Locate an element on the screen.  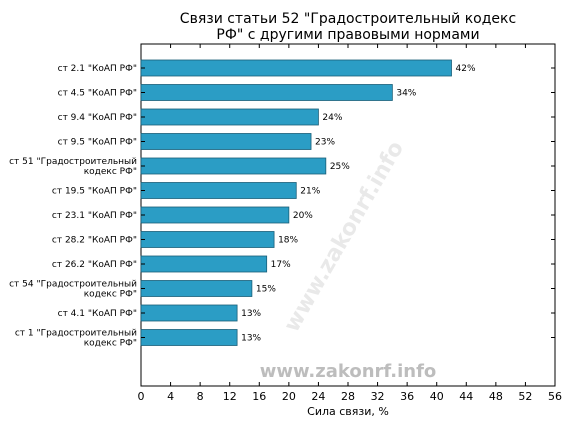
data-label: 23% is located at coordinates (325, 143).